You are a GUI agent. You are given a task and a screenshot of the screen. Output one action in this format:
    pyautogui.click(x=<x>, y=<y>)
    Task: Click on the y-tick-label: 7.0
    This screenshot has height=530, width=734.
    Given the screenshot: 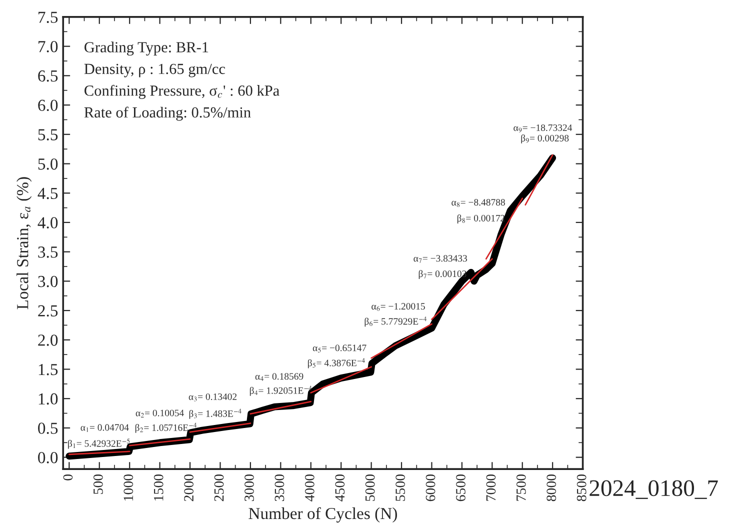 What is the action you would take?
    pyautogui.click(x=48, y=46)
    